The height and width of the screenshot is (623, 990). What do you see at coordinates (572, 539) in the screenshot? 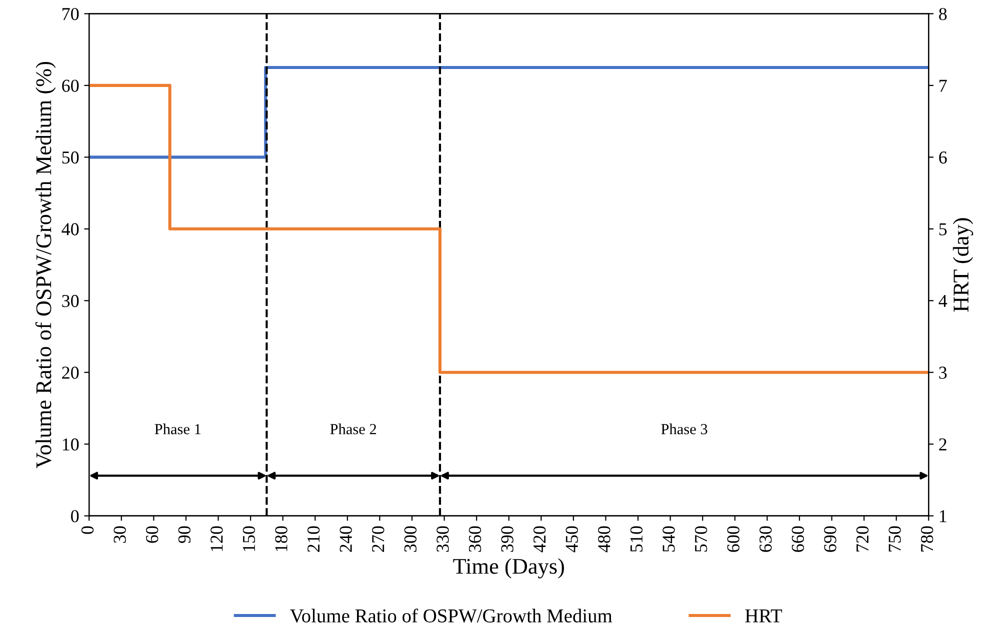
I see `x-tick-label: 450` at bounding box center [572, 539].